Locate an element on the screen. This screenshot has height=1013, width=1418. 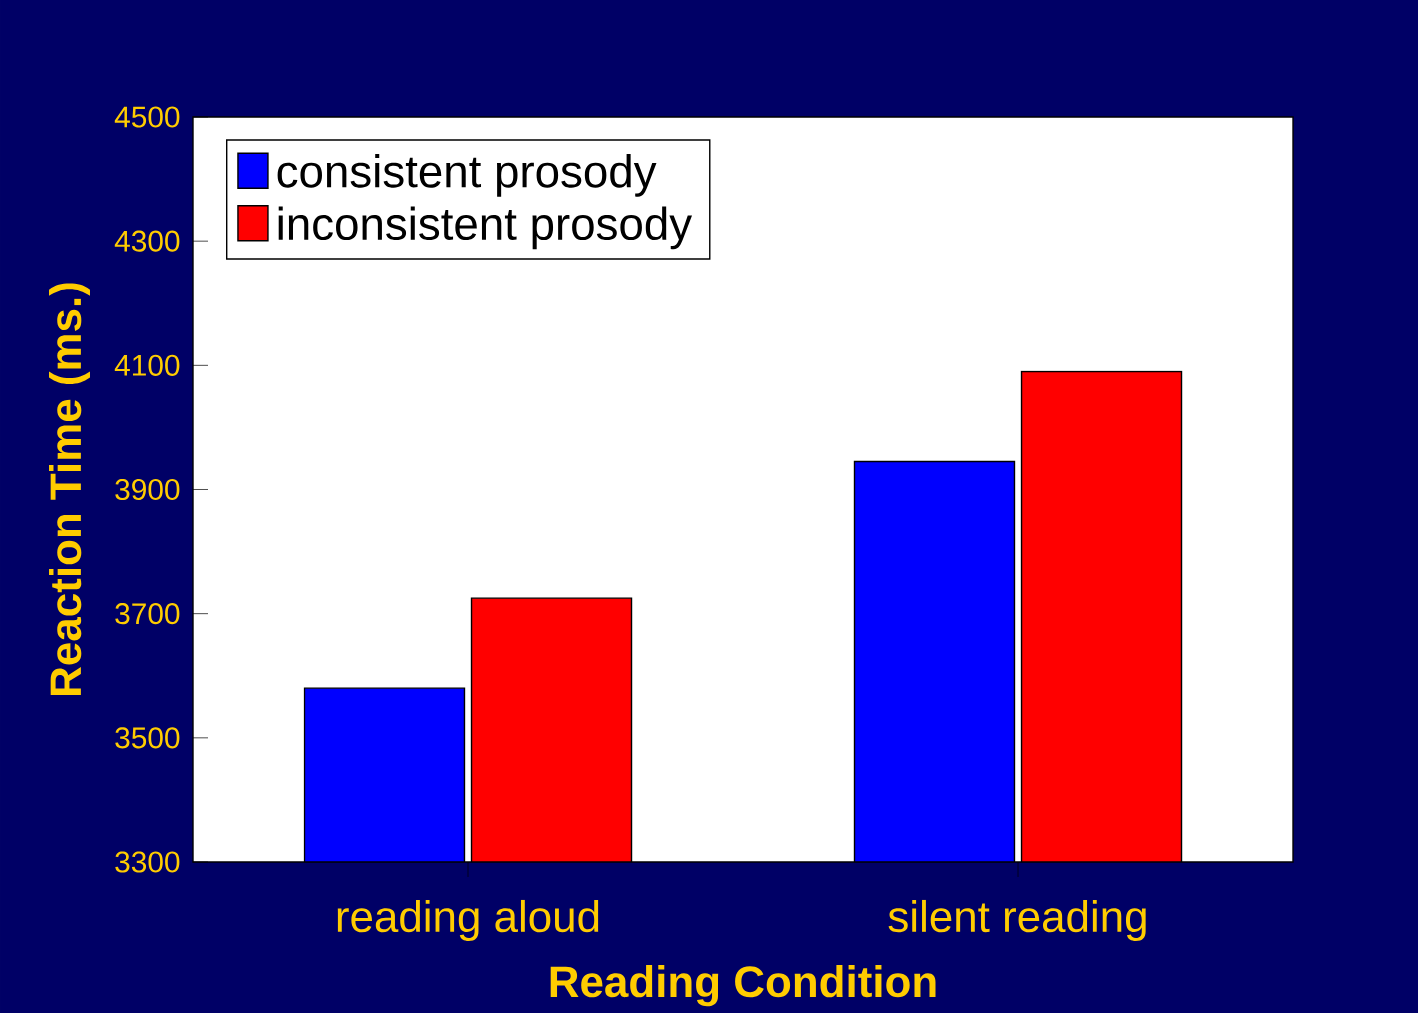
y-axis-title: Reaction Time (ms.) is located at coordinates (69, 489).